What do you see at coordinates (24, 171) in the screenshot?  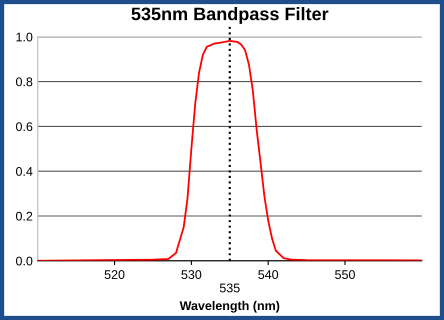 I see `y-tick-label: 0.4` at bounding box center [24, 171].